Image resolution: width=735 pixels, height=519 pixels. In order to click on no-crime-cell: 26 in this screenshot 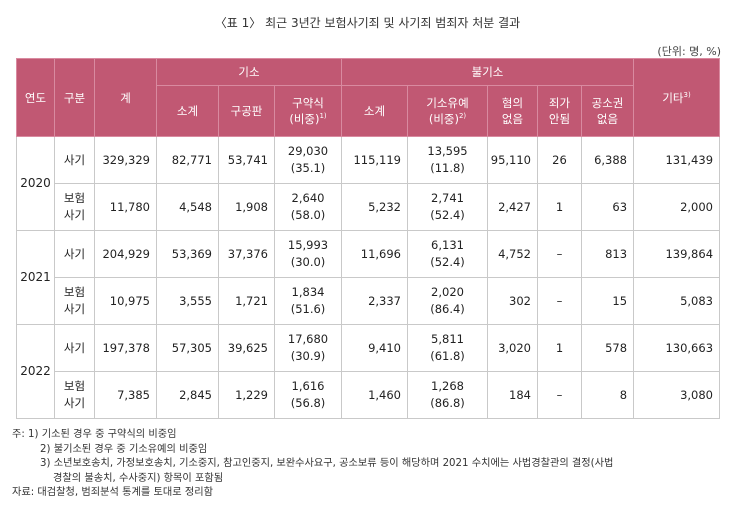, I will do `click(559, 160)`.